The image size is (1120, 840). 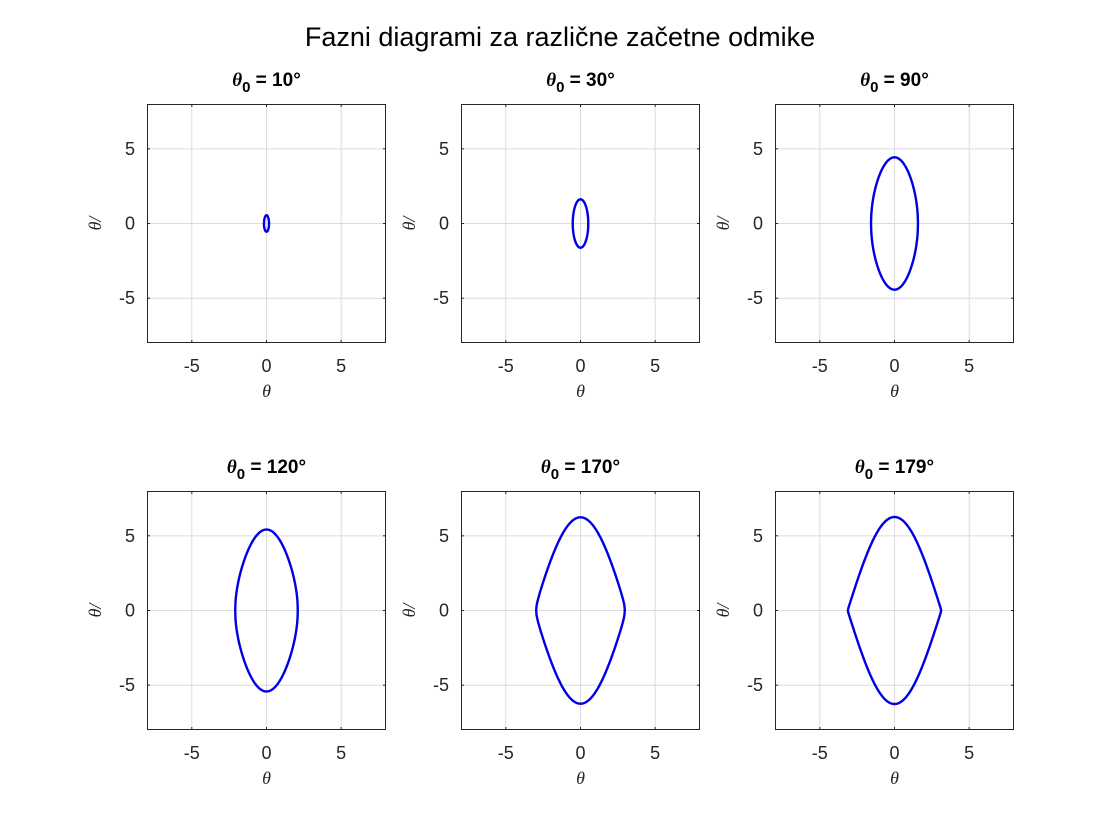 I want to click on panel-title: θ0 = 90°, so click(x=894, y=83).